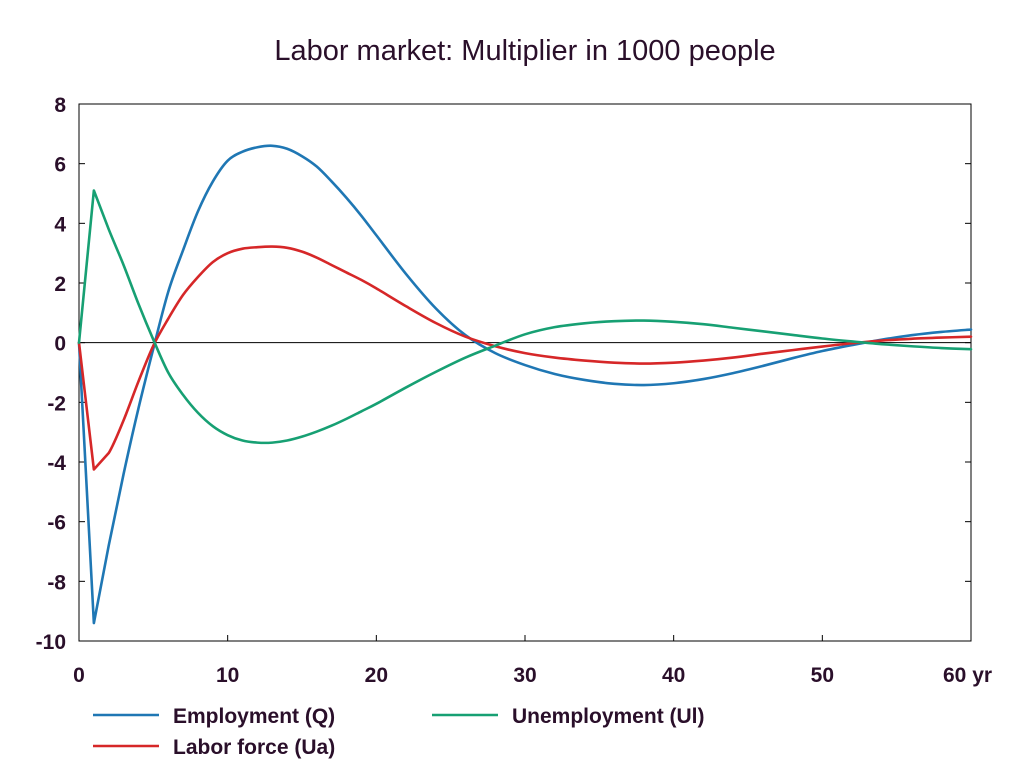  What do you see at coordinates (79, 675) in the screenshot?
I see `x-tick-label: 0` at bounding box center [79, 675].